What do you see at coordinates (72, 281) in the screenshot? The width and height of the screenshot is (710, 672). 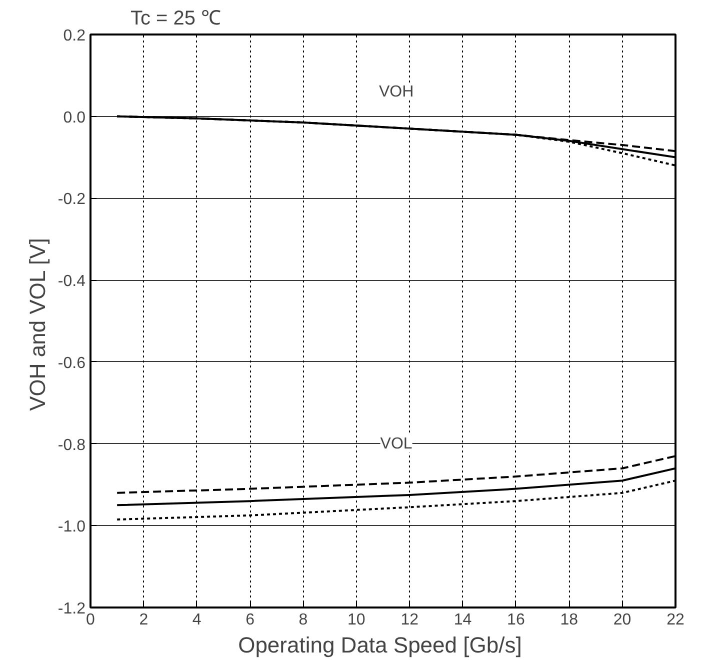 I see `y-tick-label: -0.4` at bounding box center [72, 281].